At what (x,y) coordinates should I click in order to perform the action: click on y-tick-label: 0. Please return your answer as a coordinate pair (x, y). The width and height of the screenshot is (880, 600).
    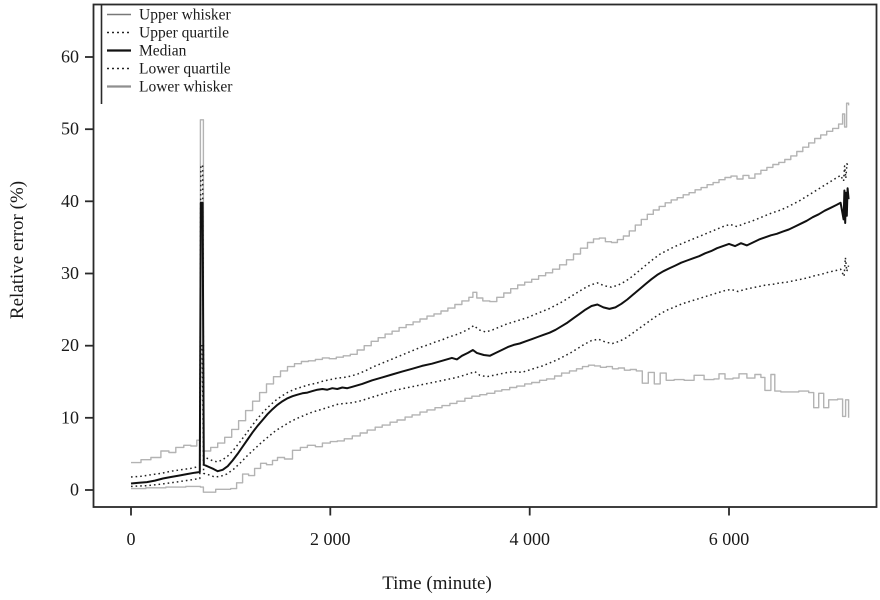
    Looking at the image, I should click on (74, 490).